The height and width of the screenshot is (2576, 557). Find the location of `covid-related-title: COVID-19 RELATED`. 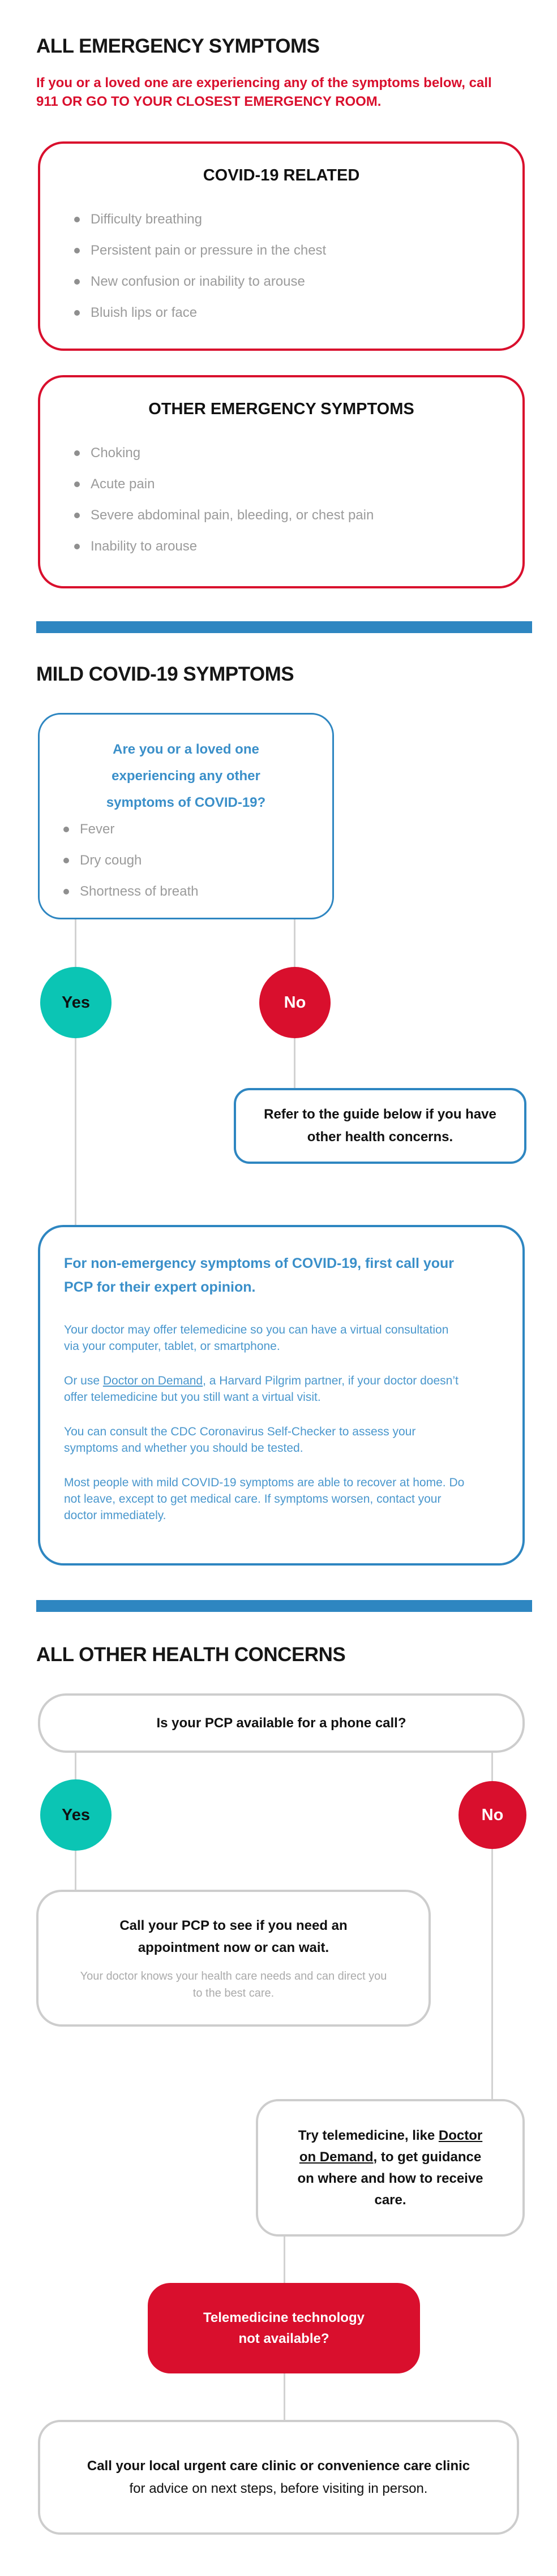

covid-related-title: COVID-19 RELATED is located at coordinates (281, 175).